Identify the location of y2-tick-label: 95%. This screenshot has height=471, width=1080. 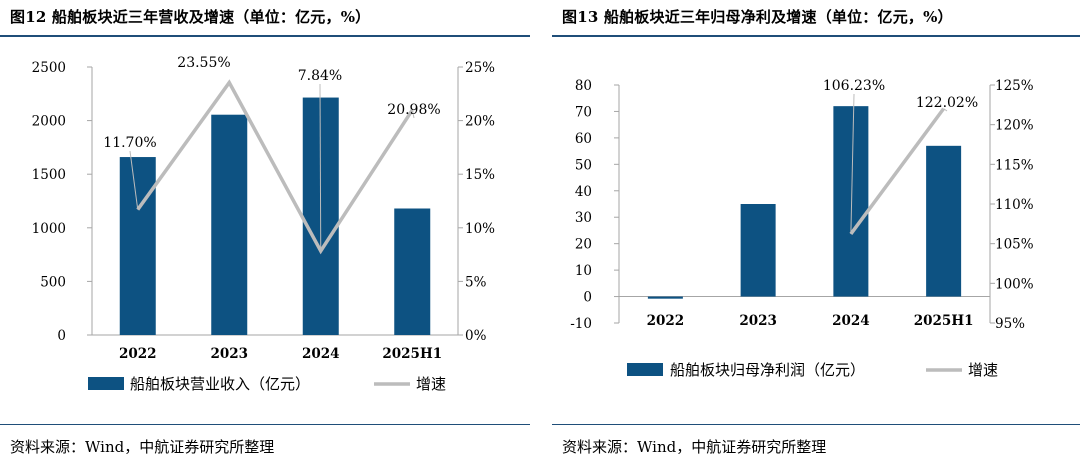
(1010, 324).